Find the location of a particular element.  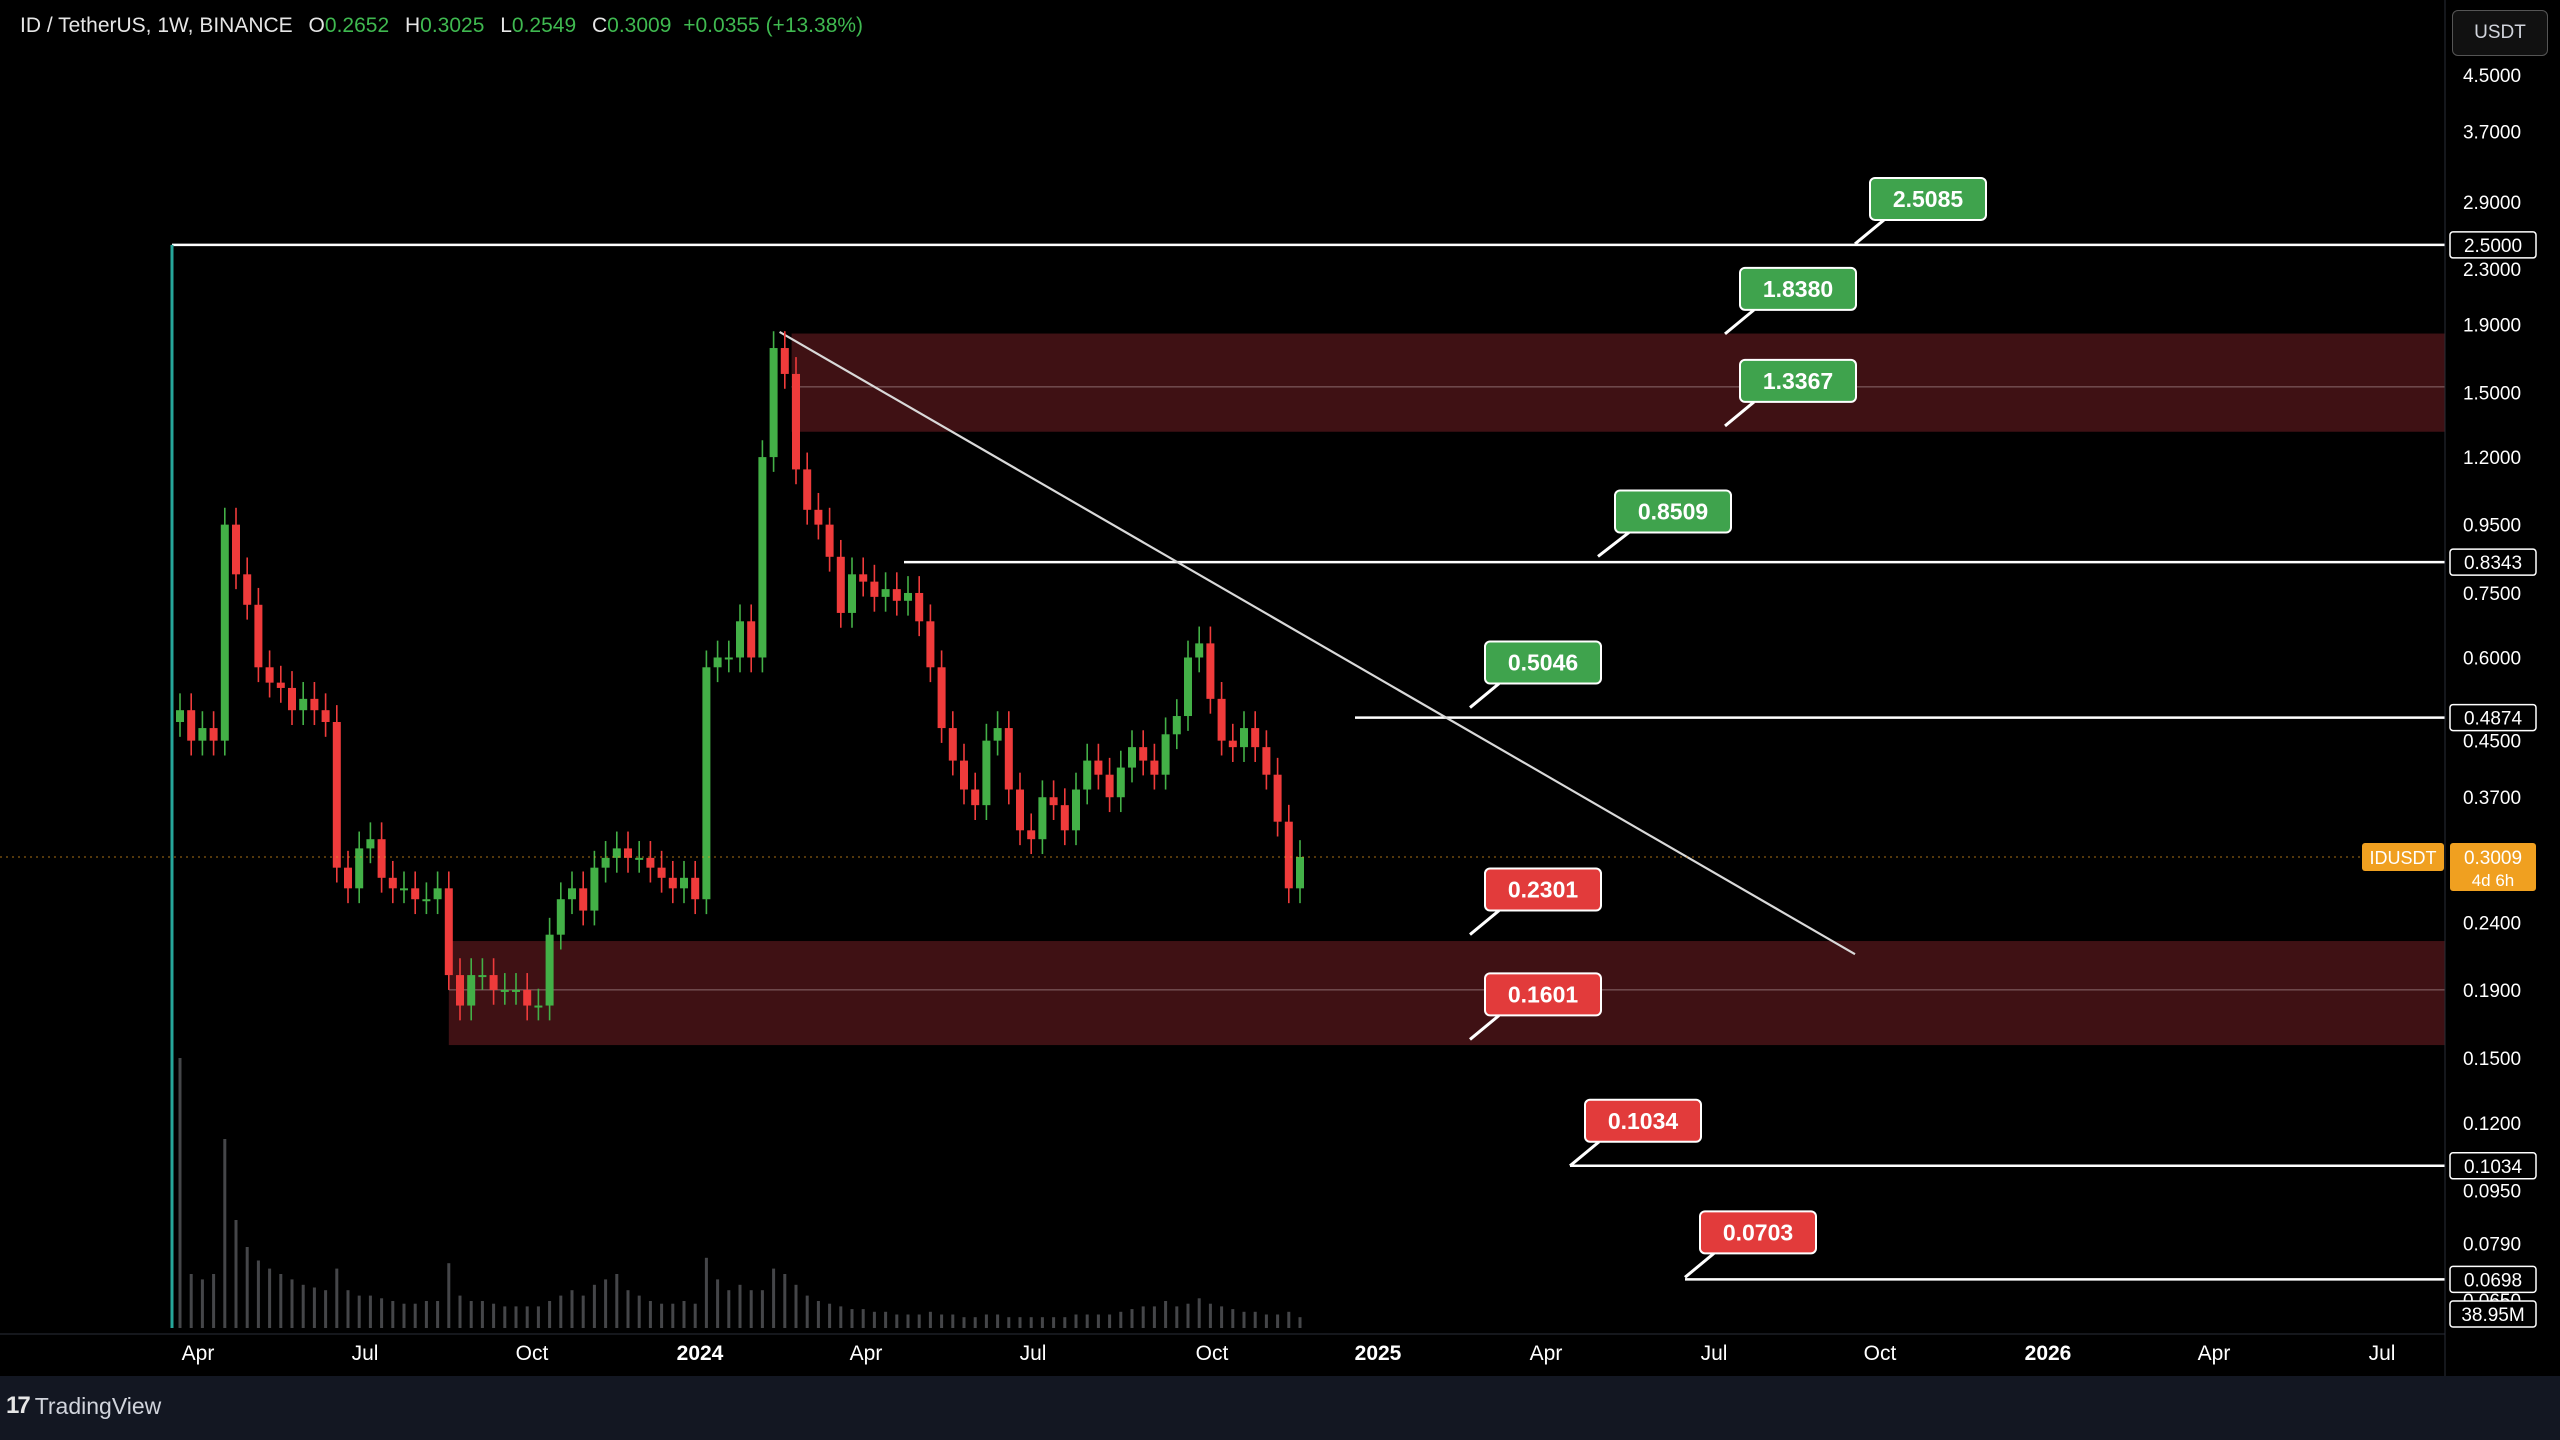

y-tick-label: 3.7000 is located at coordinates (2492, 133).